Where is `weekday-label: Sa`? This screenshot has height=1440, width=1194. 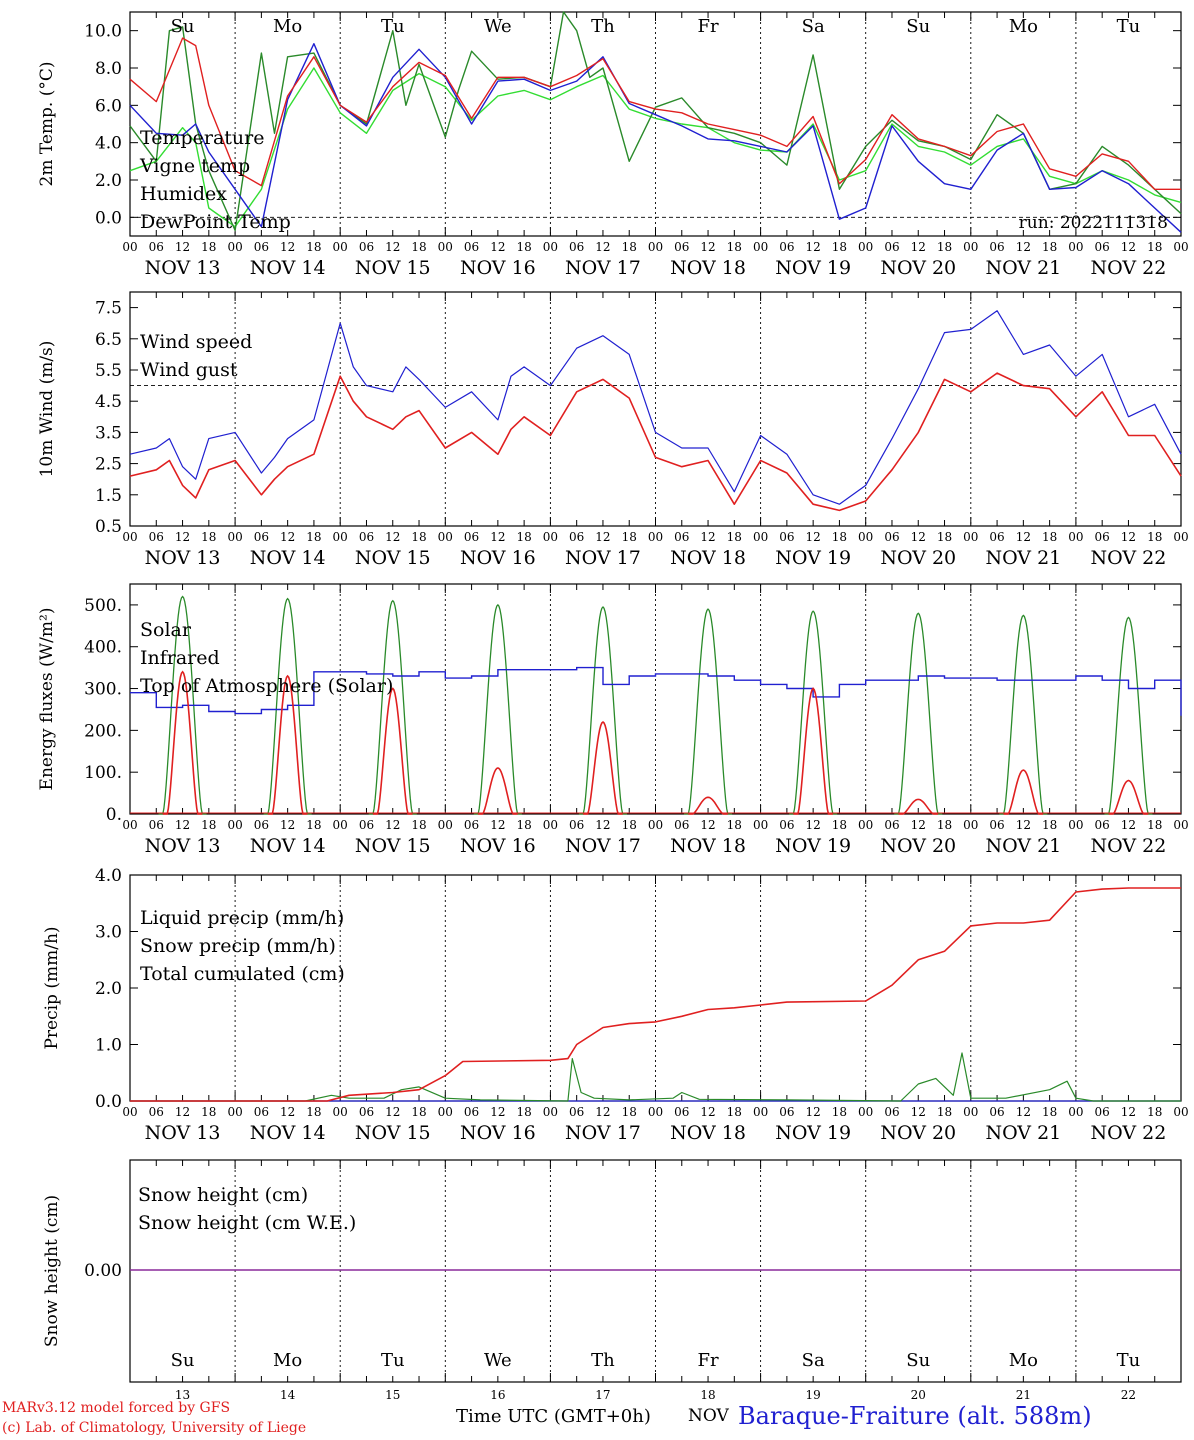
weekday-label: Sa is located at coordinates (813, 1360).